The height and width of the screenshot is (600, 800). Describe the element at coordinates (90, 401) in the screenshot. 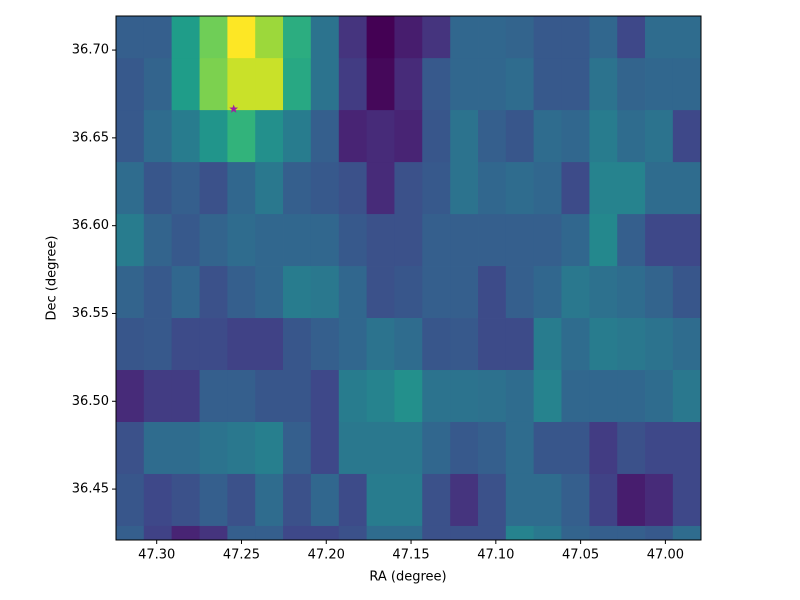

I see `y-tick-label: 36.50` at that location.